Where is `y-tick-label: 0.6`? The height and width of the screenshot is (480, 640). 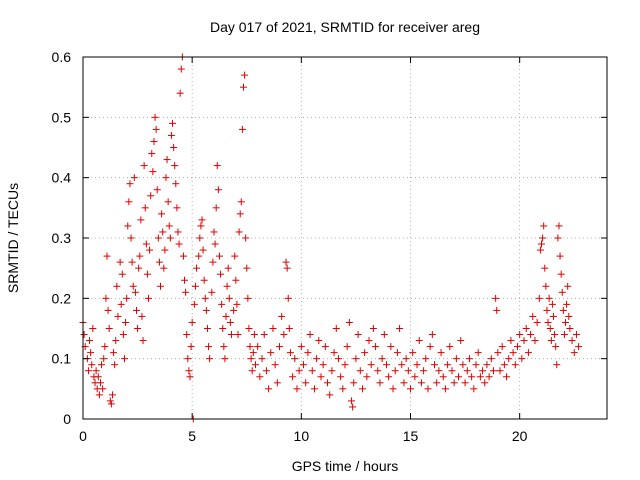 y-tick-label: 0.6 is located at coordinates (62, 57).